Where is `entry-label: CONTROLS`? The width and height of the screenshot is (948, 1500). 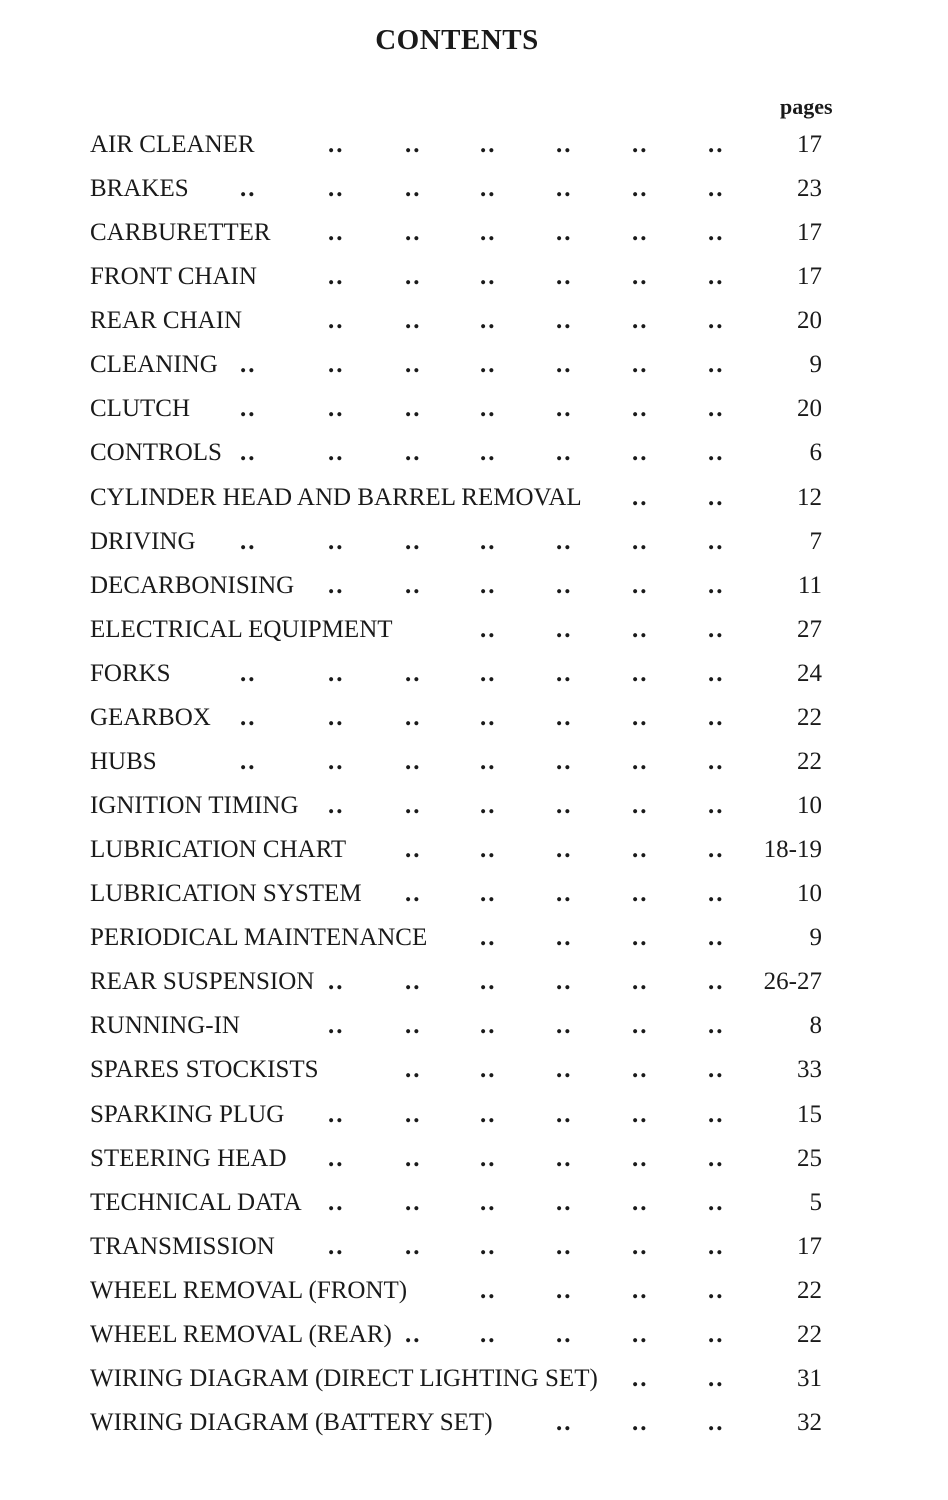 entry-label: CONTROLS is located at coordinates (156, 453).